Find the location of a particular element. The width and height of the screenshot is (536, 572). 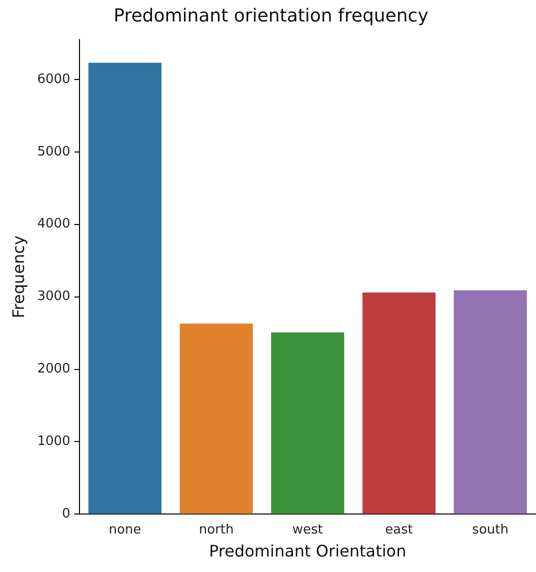

y-tick-label: 0 is located at coordinates (66, 514).